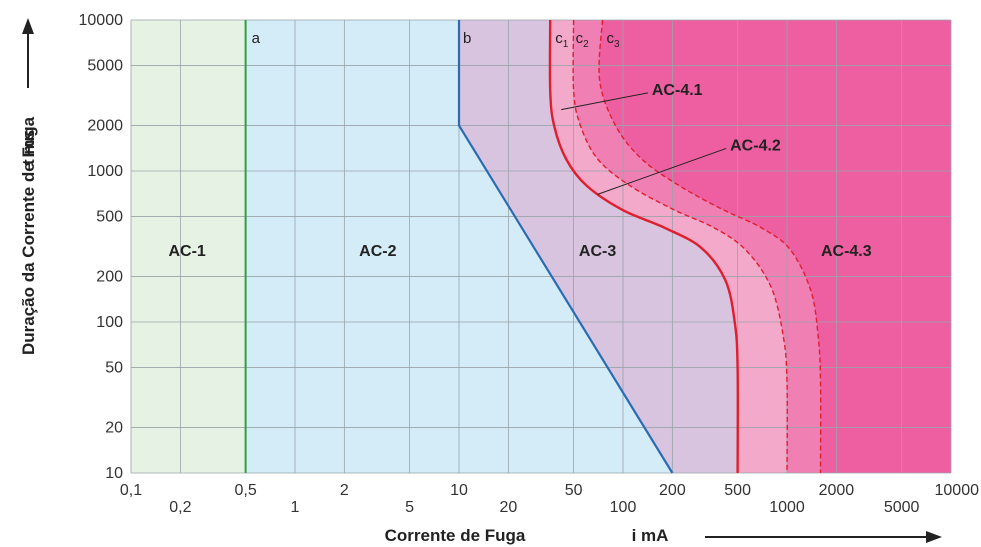  What do you see at coordinates (28, 235) in the screenshot?
I see `y-axis-title: Duração da Corrente de Fuga` at bounding box center [28, 235].